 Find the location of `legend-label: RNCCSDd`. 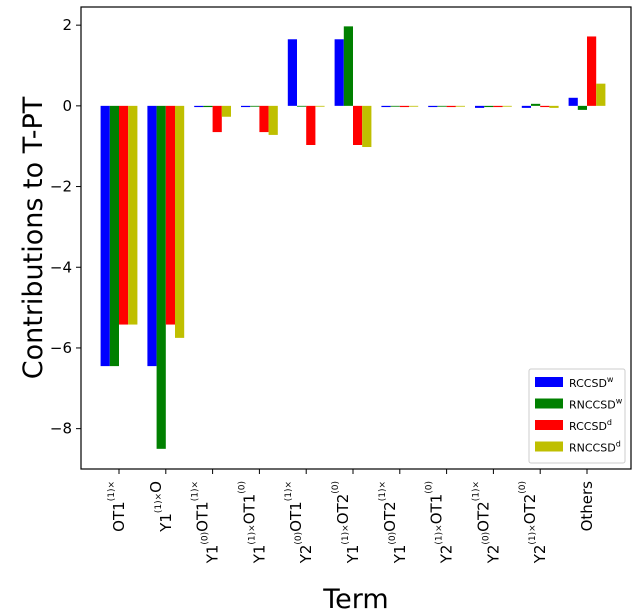

legend-label: RNCCSDd is located at coordinates (595, 447).